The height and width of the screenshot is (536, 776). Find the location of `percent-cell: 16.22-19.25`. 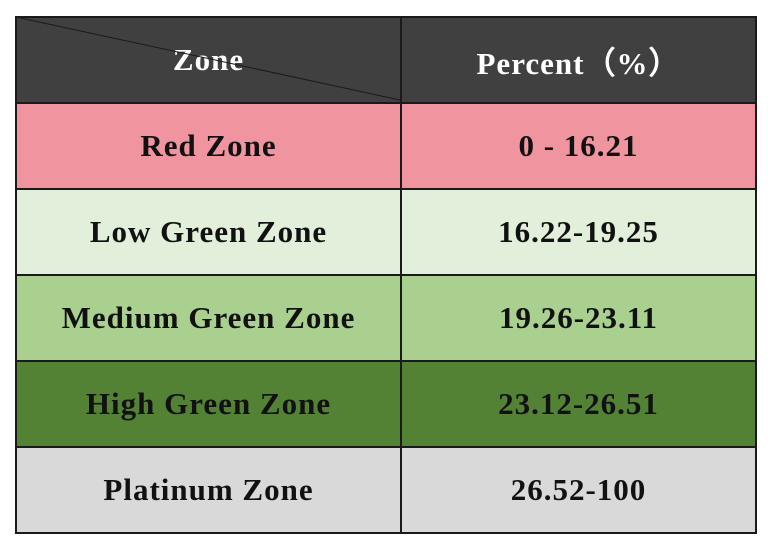

percent-cell: 16.22-19.25 is located at coordinates (578, 232).